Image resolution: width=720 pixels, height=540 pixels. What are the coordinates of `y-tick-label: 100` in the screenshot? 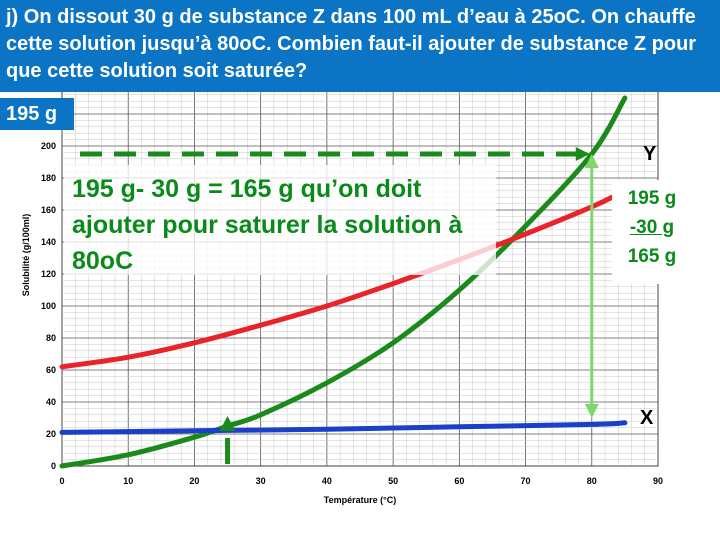 It's located at (48, 306).